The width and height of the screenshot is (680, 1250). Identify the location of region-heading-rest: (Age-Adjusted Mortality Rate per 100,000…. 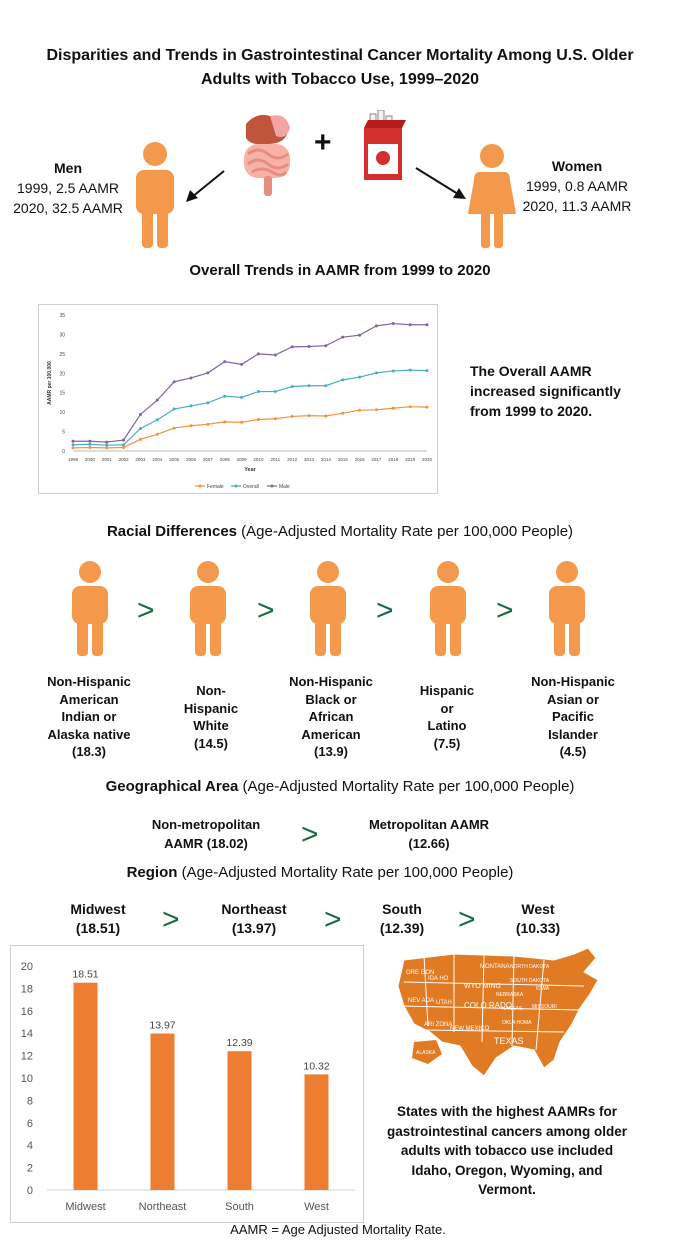
(345, 872).